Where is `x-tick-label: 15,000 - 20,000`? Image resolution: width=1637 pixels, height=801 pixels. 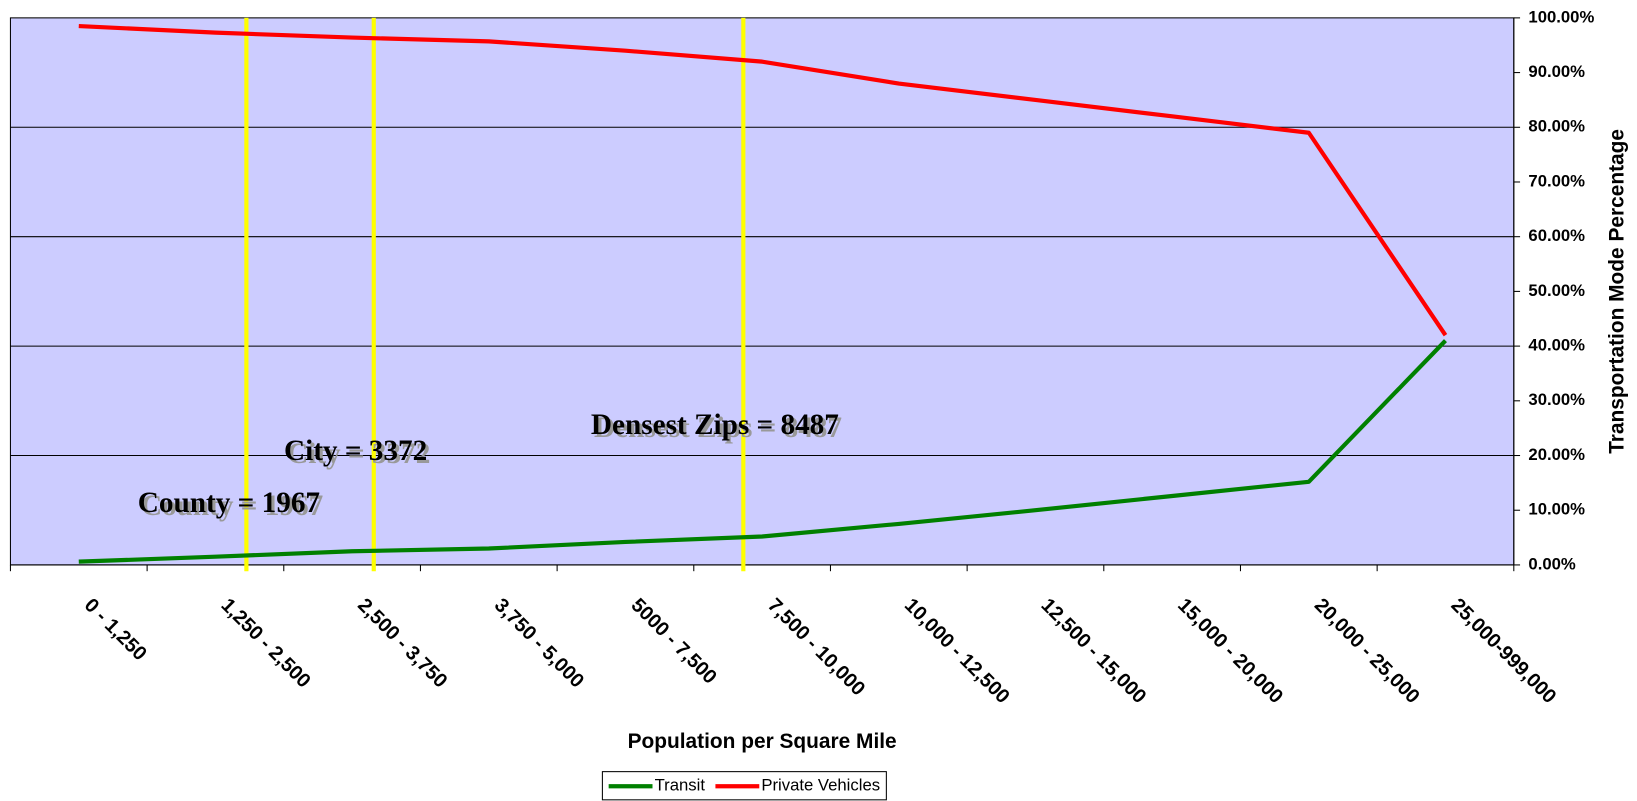
x-tick-label: 15,000 - 20,000 is located at coordinates (1230, 651).